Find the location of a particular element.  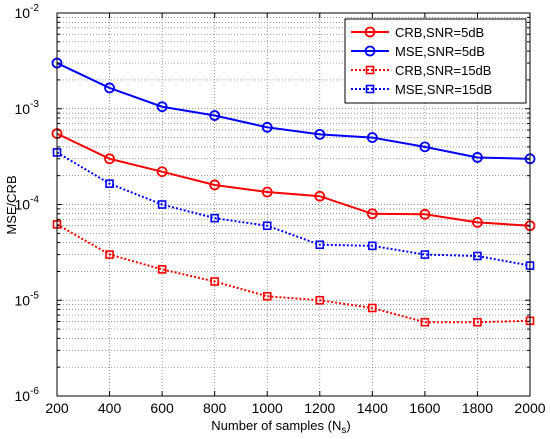

legend-entry: MSE,SNR=15dB is located at coordinates (421, 89).